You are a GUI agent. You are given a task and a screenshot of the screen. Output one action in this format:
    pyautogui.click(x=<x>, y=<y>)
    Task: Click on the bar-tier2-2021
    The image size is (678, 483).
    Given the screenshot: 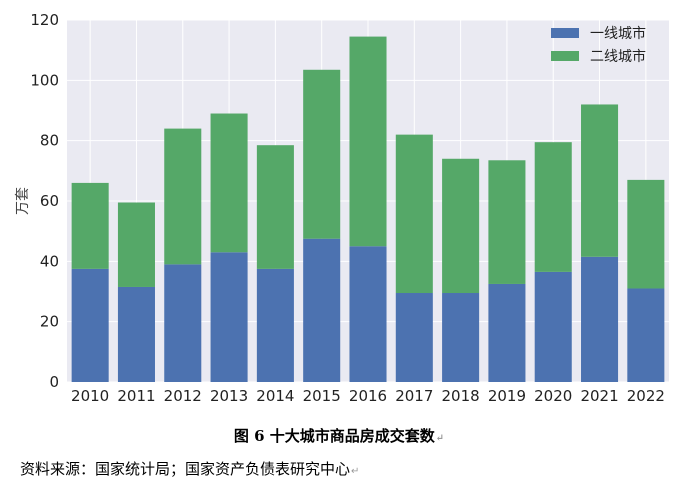 What is the action you would take?
    pyautogui.click(x=600, y=180)
    